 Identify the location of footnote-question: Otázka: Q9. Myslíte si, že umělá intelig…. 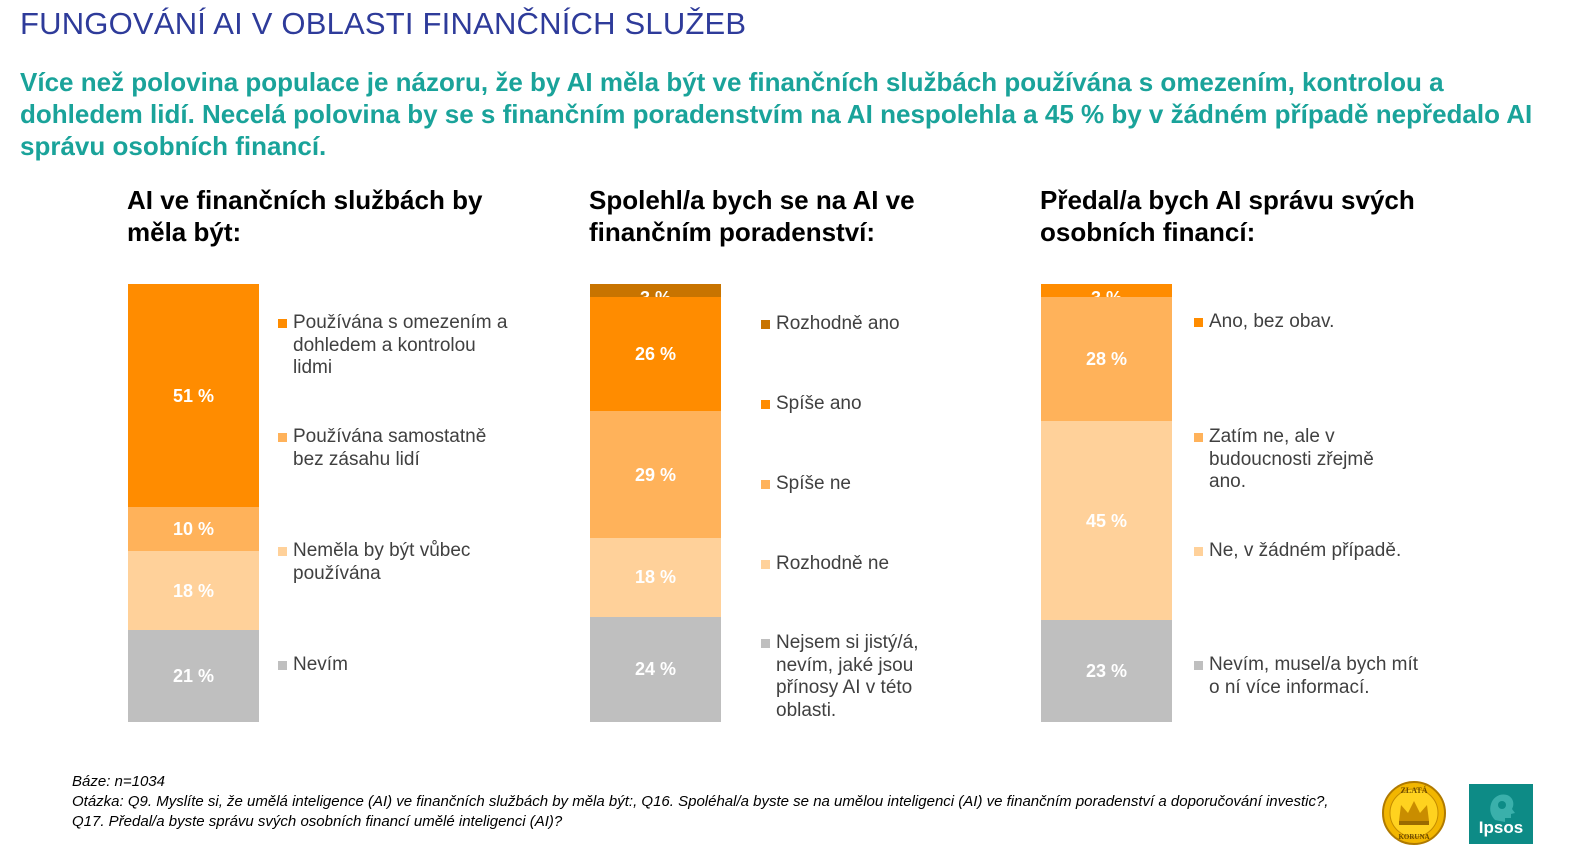
(700, 811).